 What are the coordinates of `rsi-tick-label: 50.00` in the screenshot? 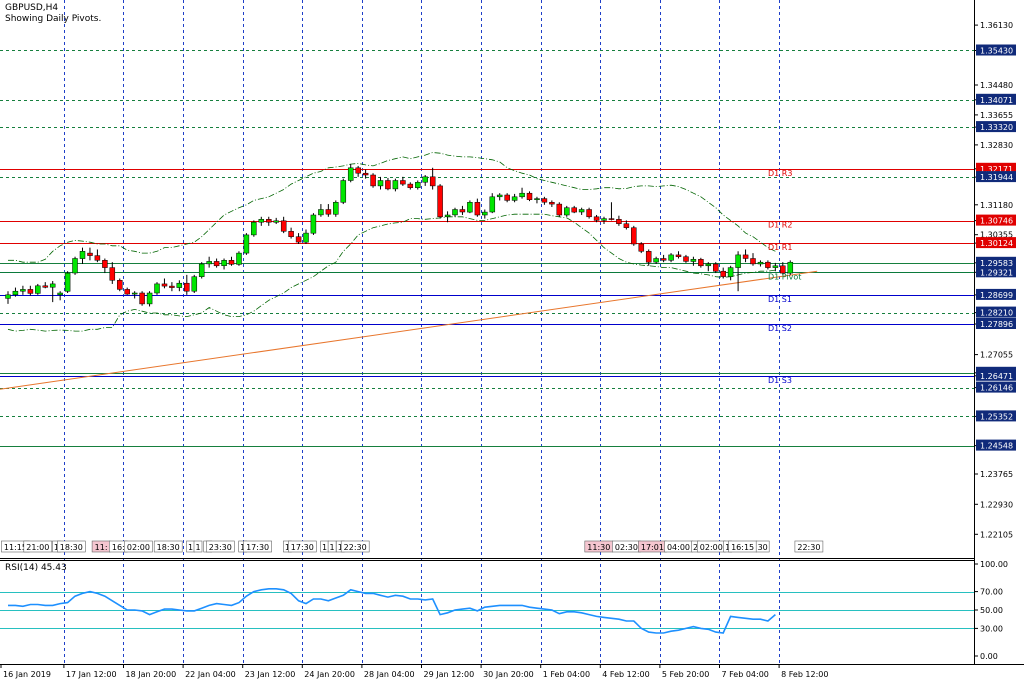 It's located at (991, 610).